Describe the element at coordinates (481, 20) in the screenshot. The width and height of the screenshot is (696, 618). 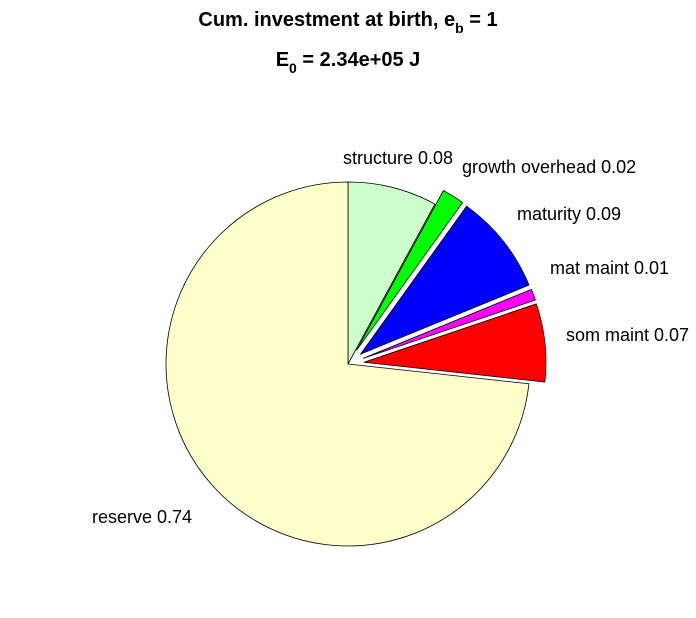
I see `title-line1-tail: = 1` at that location.